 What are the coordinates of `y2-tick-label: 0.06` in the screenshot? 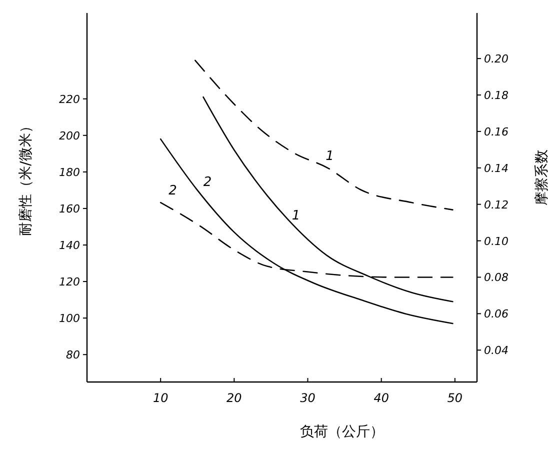 It's located at (496, 314).